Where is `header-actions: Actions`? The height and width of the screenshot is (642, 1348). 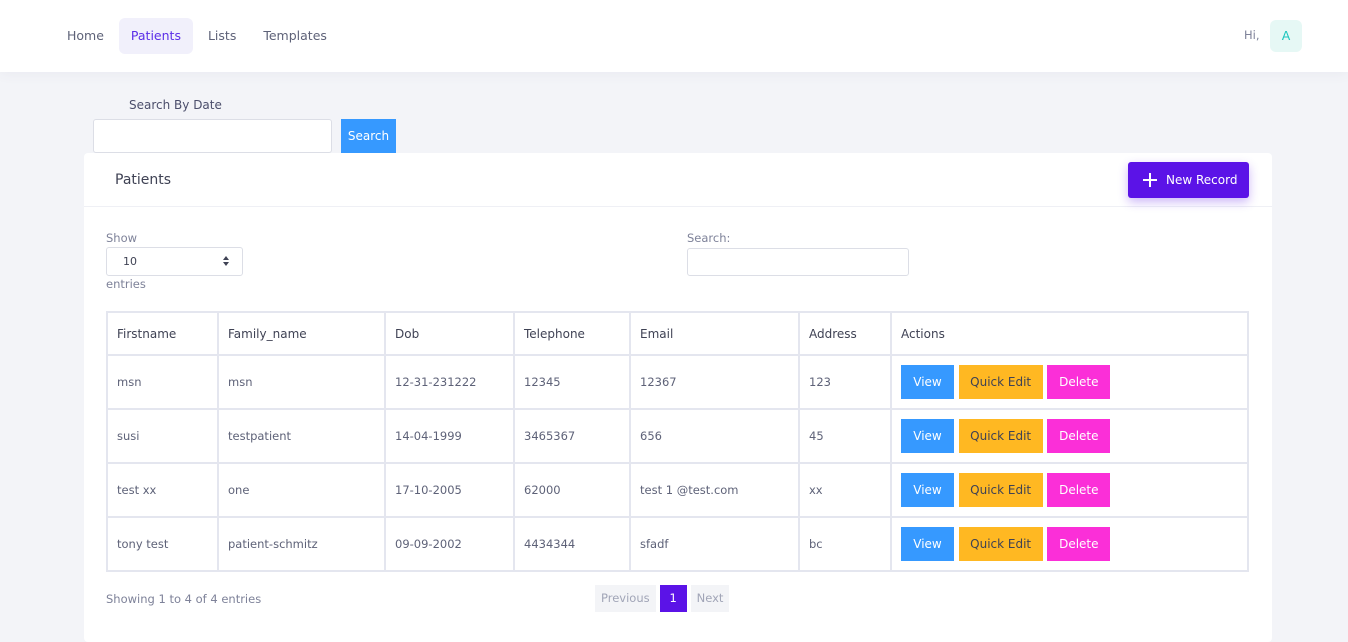 header-actions: Actions is located at coordinates (1069, 333).